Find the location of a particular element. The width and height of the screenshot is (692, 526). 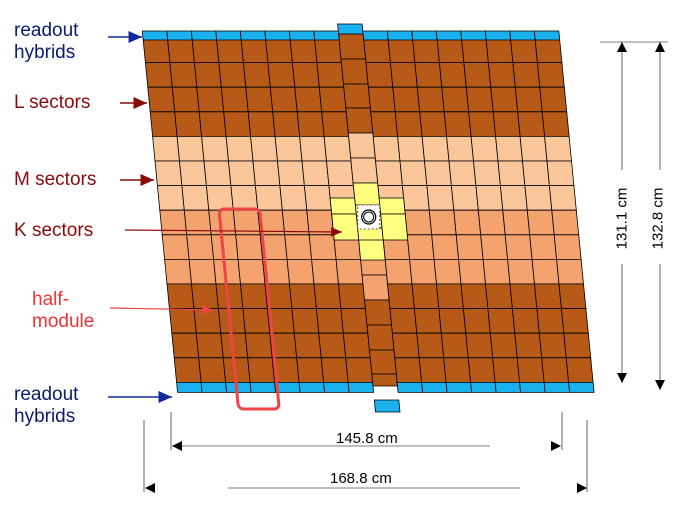

height-inner-label: 131.1 cm is located at coordinates (622, 218).